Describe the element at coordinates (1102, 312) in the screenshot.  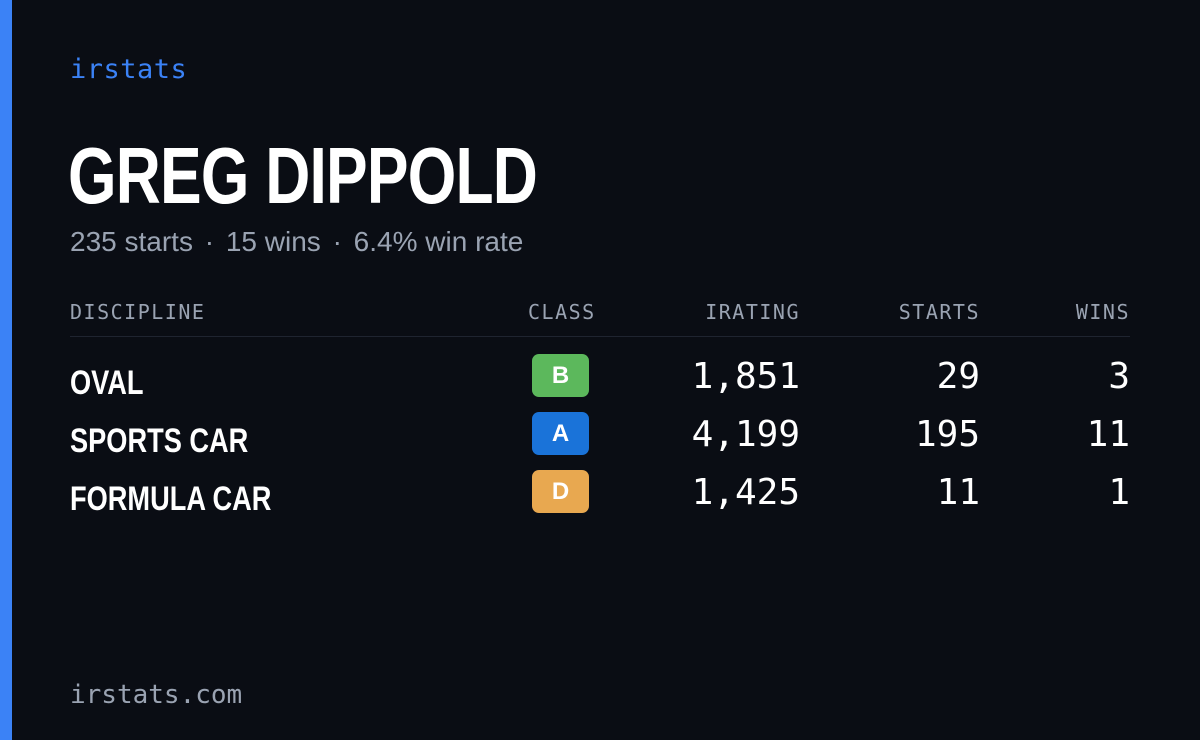
I see `header-wins: WINS` at that location.